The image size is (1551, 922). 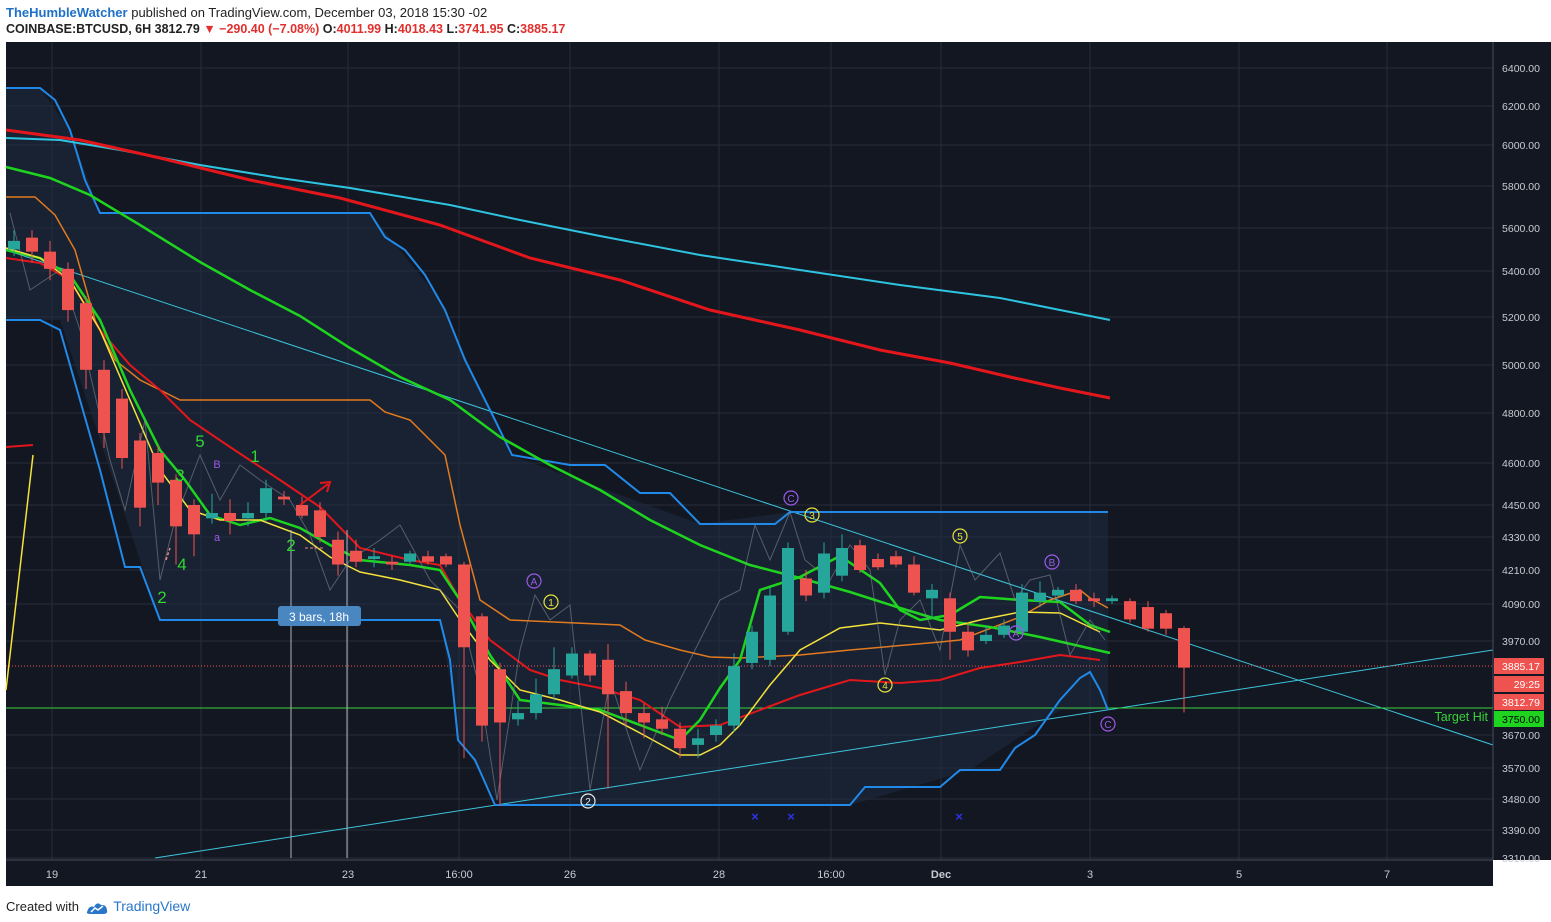 I want to click on high-value: 4018.43, so click(x=420, y=29).